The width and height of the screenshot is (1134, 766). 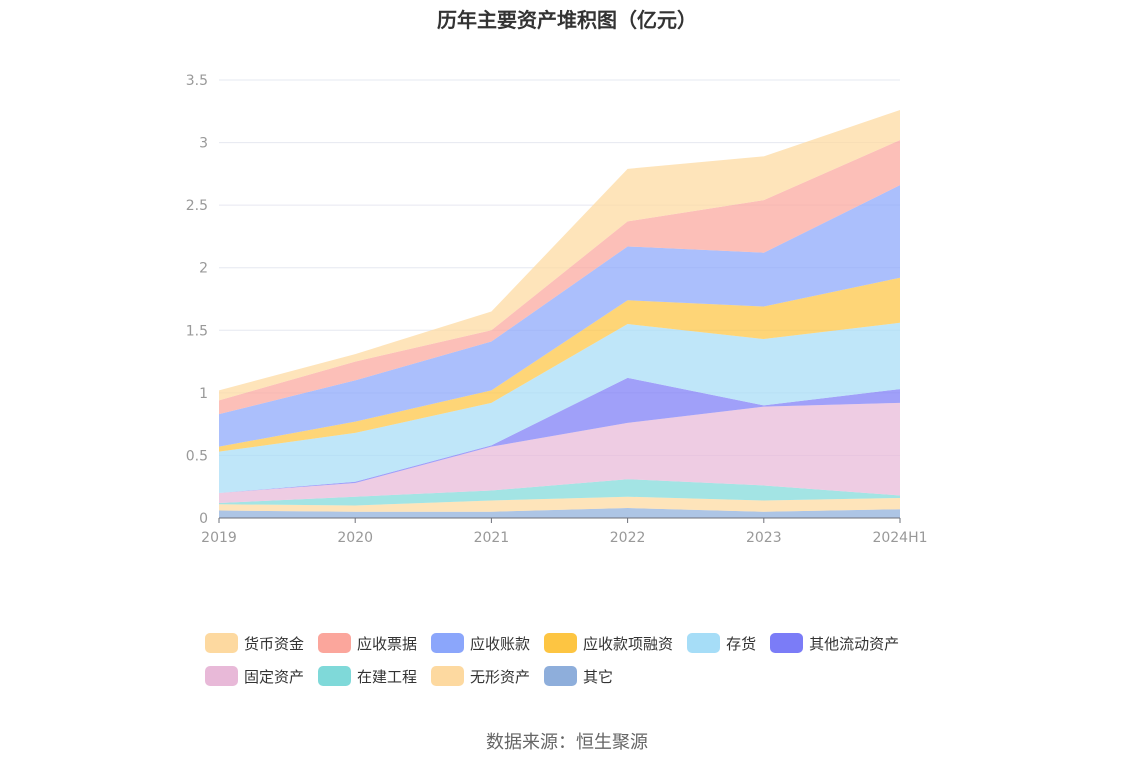 I want to click on legend-label: 应收账款, so click(x=500, y=643).